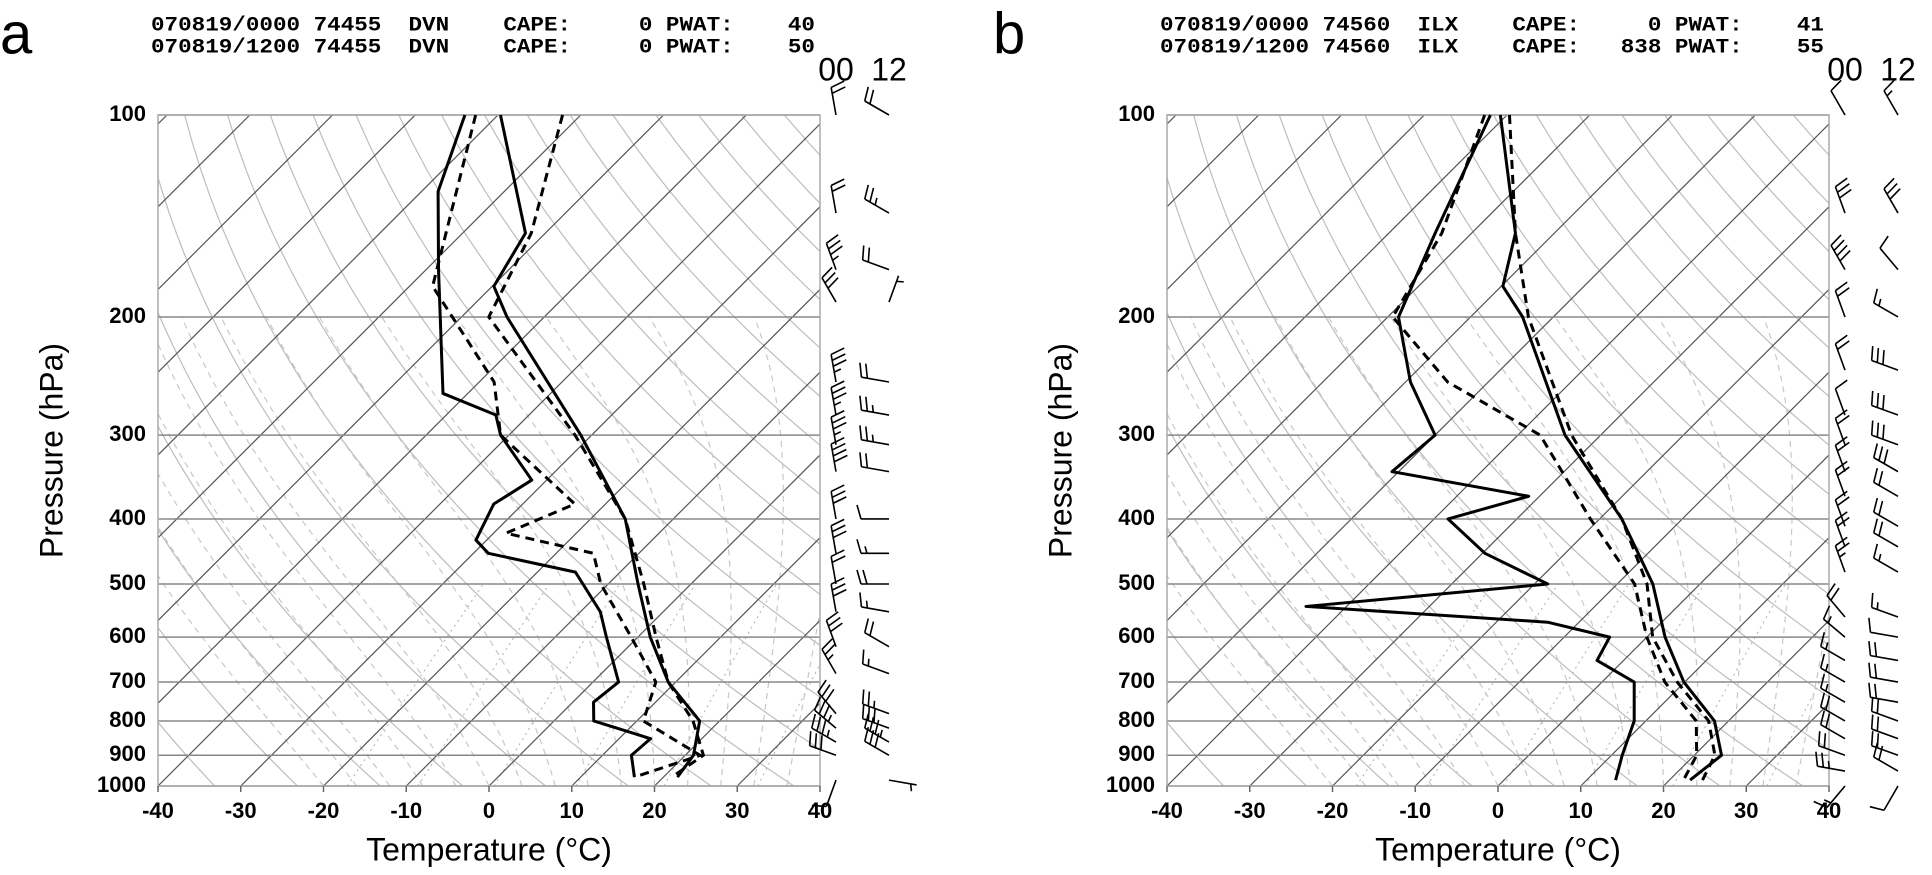  What do you see at coordinates (1746, 810) in the screenshot?
I see `x-tick-label: 30` at bounding box center [1746, 810].